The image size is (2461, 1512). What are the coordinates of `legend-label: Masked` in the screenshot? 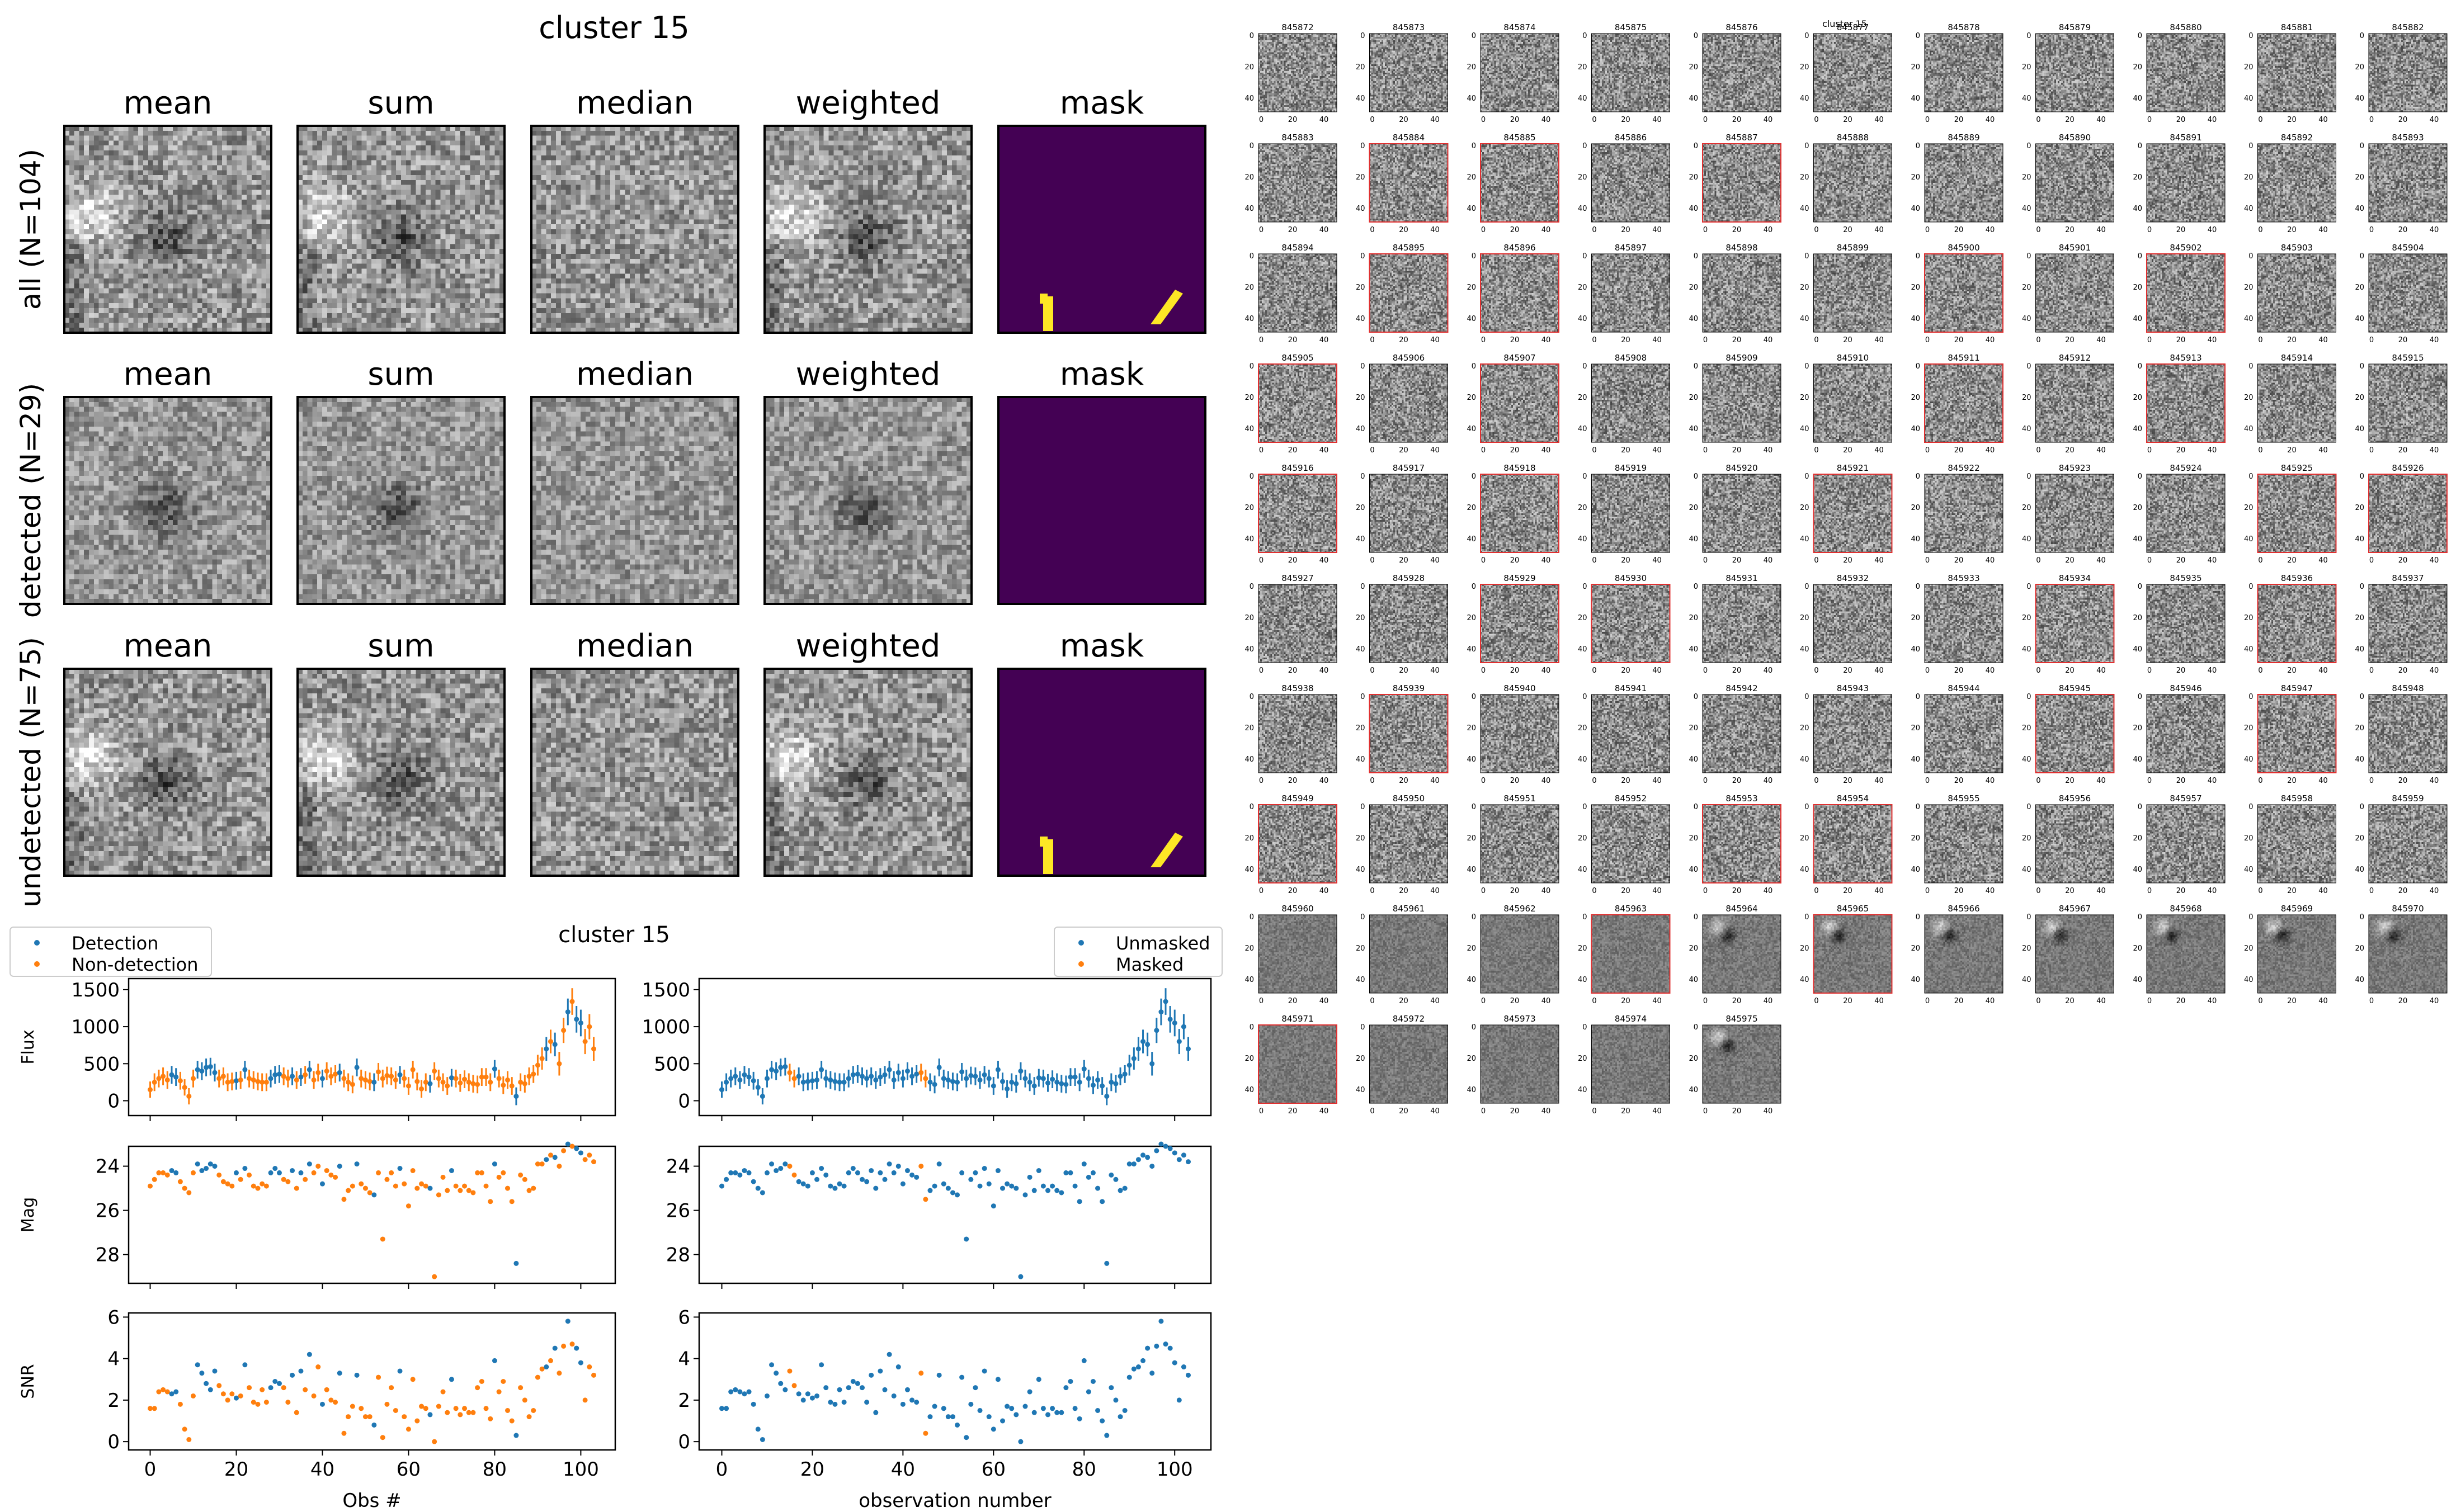 It's located at (1150, 964).